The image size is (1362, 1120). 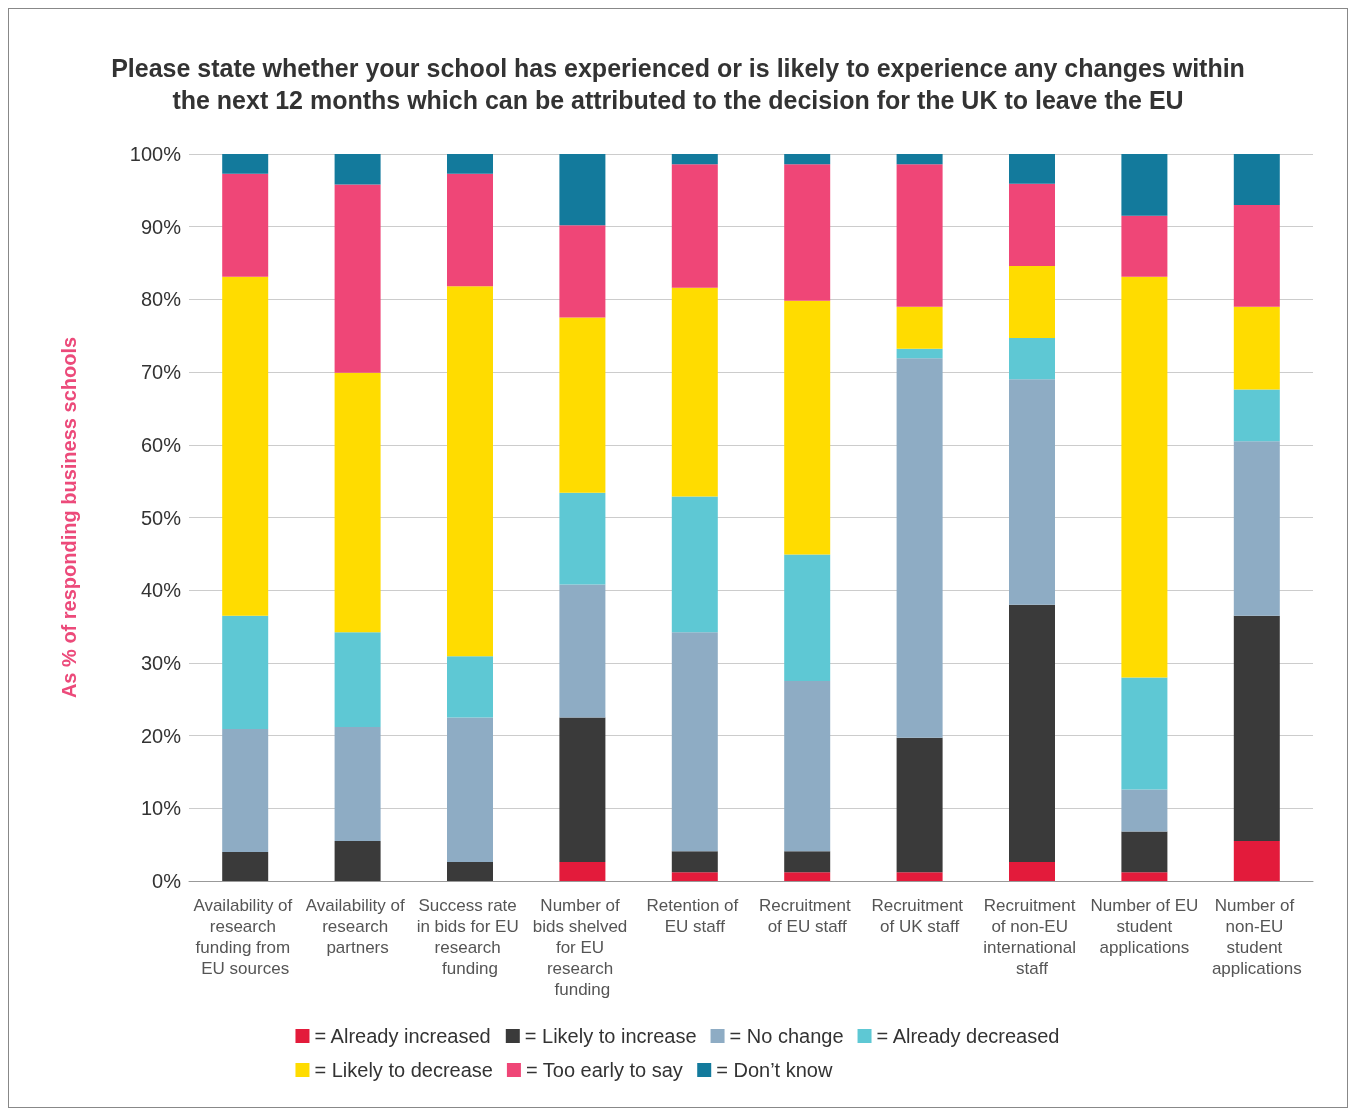 I want to click on legend-label: = Already increased, so click(x=402, y=1036).